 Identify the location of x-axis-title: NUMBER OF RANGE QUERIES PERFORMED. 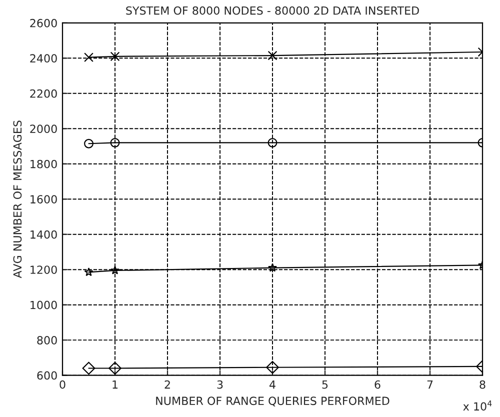
(273, 401).